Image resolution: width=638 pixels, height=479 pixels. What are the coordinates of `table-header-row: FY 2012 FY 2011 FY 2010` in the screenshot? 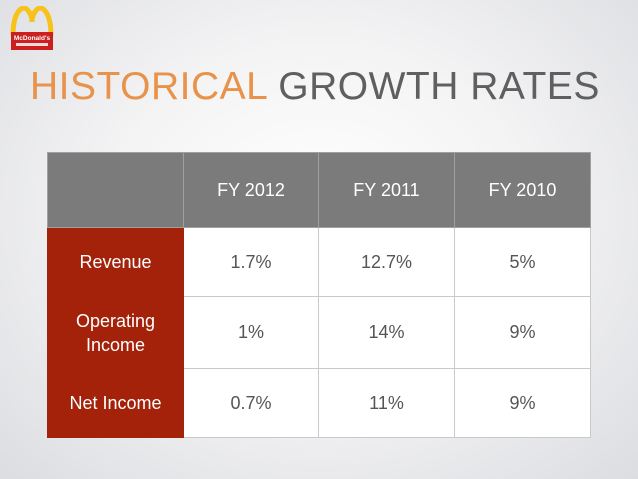 It's located at (319, 190).